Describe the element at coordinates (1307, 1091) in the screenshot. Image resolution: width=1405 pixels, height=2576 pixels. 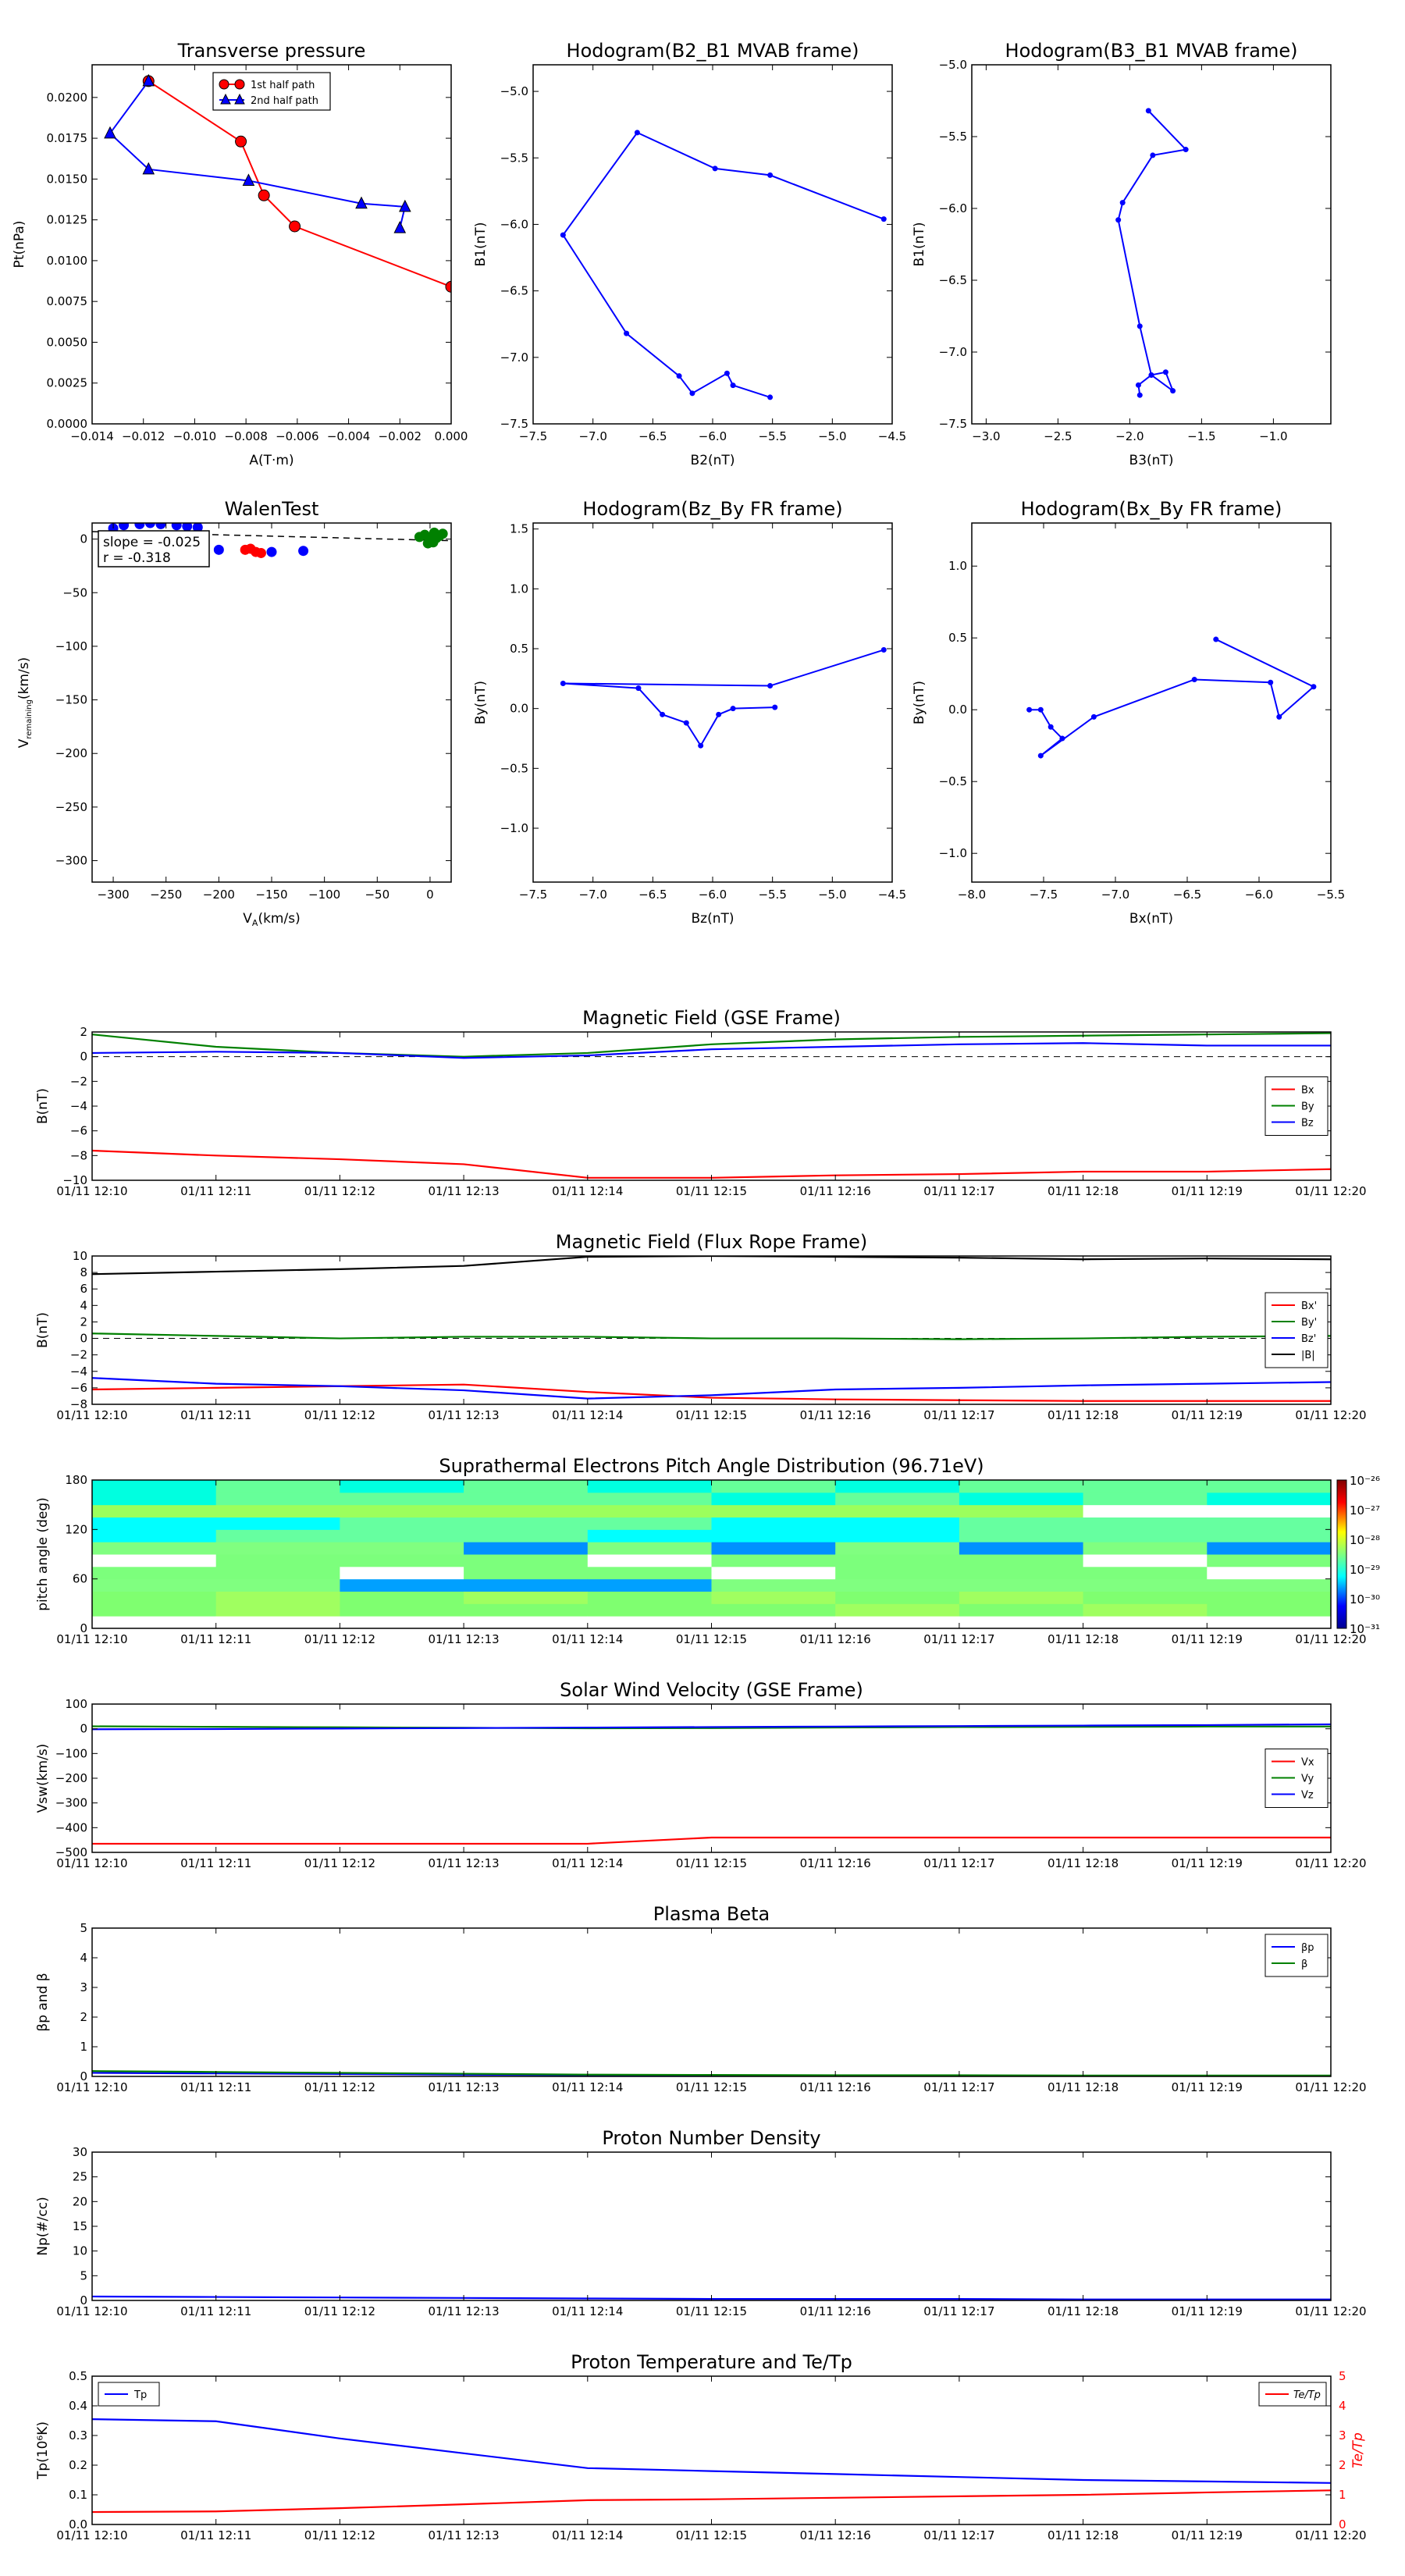
I see `legend-text: Bx` at that location.